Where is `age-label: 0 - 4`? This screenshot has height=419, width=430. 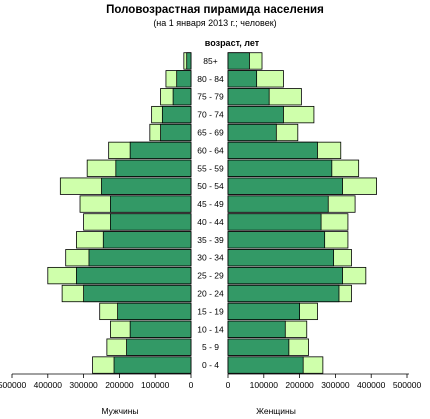
age-label: 0 - 4 is located at coordinates (210, 365).